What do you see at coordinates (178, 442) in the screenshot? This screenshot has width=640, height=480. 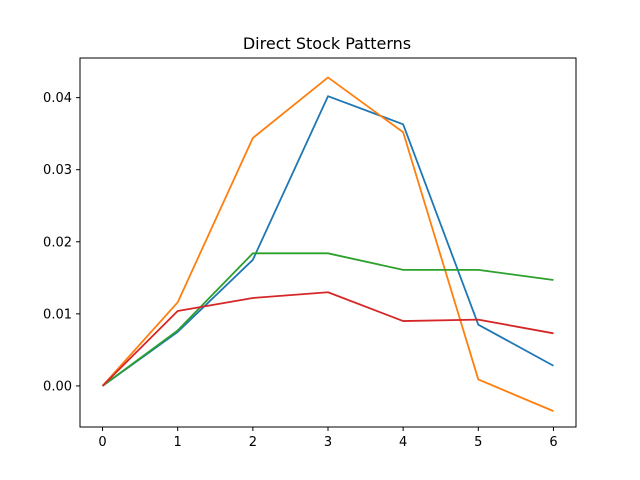 I see `x-tick-label: 1` at bounding box center [178, 442].